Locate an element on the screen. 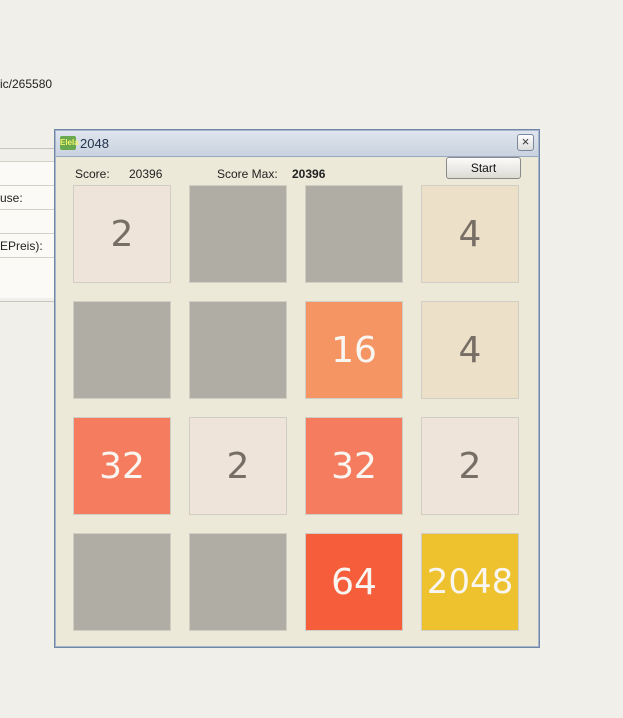 The image size is (623, 718). tile-64: 64 is located at coordinates (354, 582).